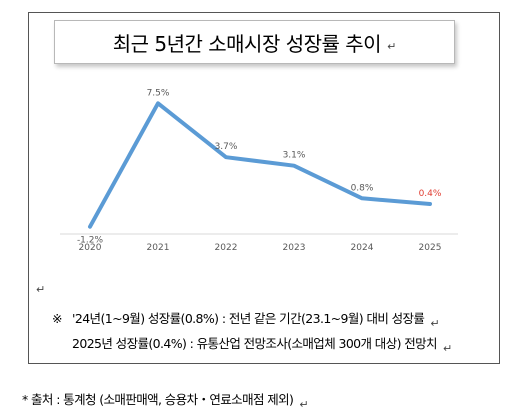 Image resolution: width=517 pixels, height=413 pixels. Describe the element at coordinates (247, 43) in the screenshot. I see `chart-title: 최근 5년간 소매시장 성장률 추이` at that location.